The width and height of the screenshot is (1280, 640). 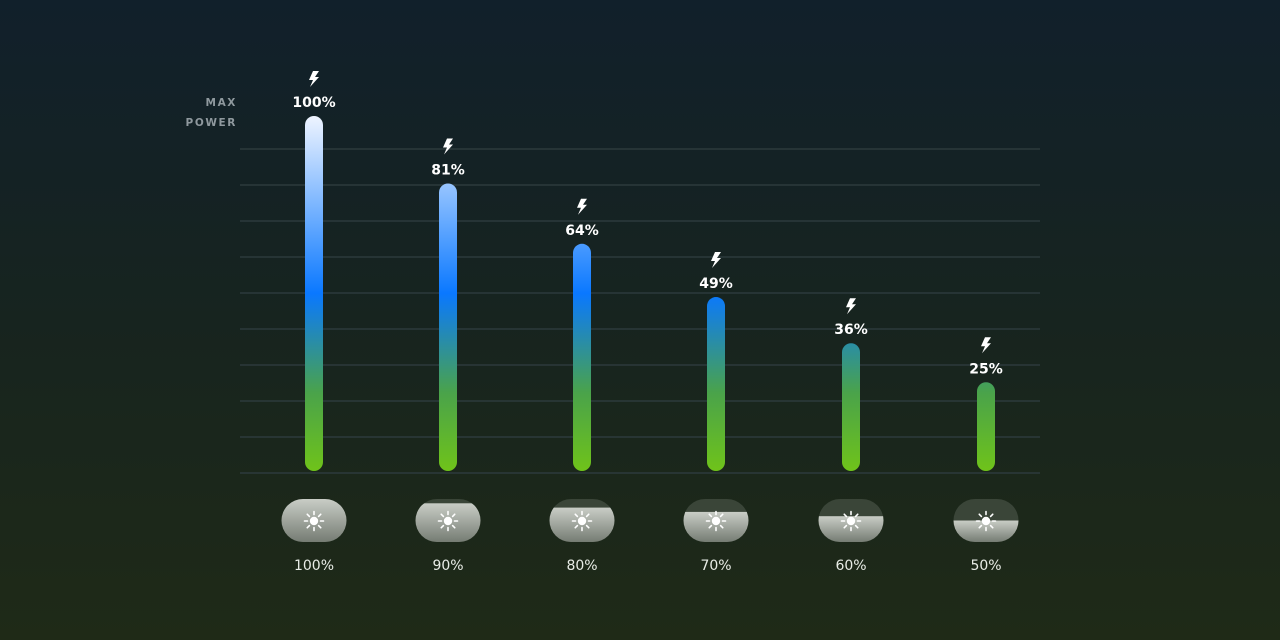 What do you see at coordinates (447, 566) in the screenshot?
I see `brightness-label: 90%` at bounding box center [447, 566].